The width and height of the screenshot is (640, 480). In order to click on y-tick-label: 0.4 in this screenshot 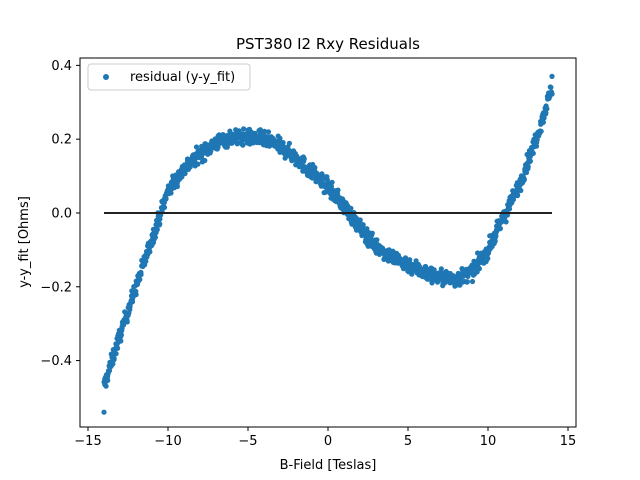, I will do `click(61, 66)`.